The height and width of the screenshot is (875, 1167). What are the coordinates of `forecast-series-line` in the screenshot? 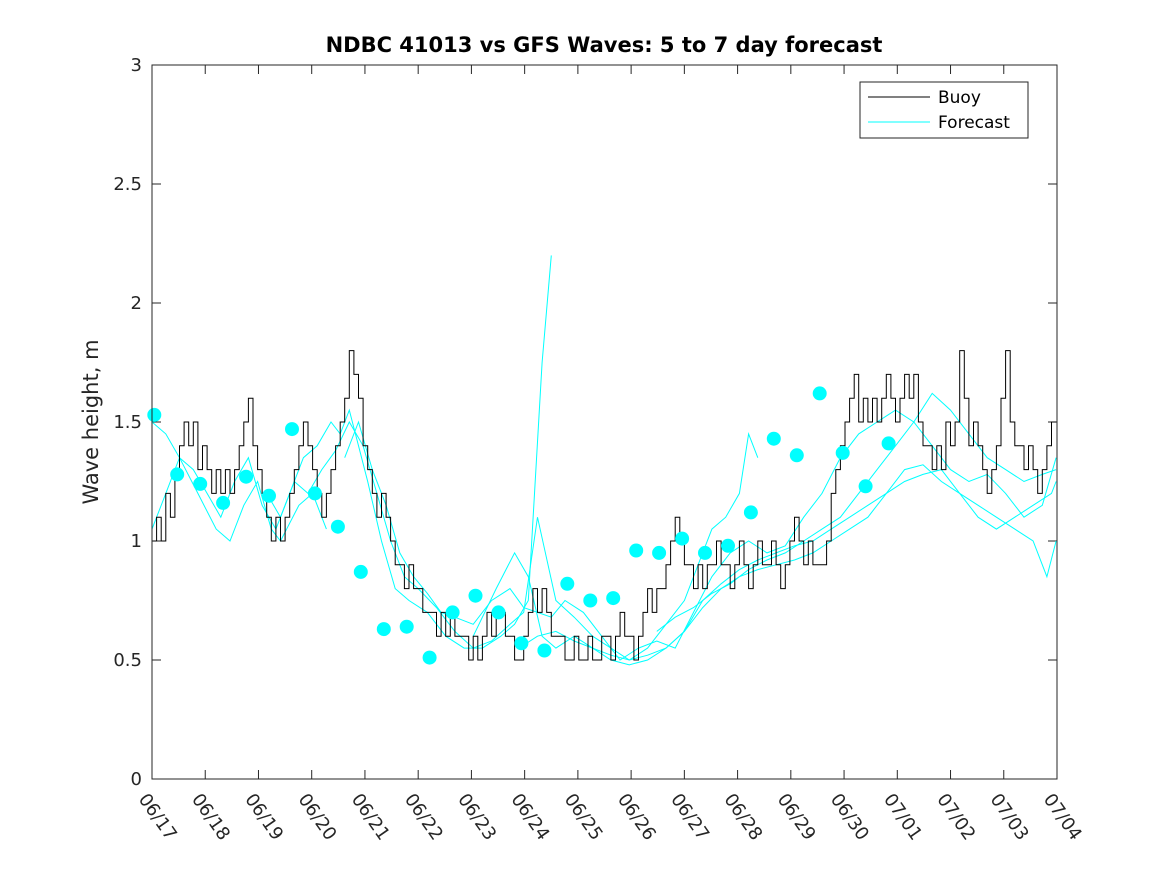 It's located at (856, 512).